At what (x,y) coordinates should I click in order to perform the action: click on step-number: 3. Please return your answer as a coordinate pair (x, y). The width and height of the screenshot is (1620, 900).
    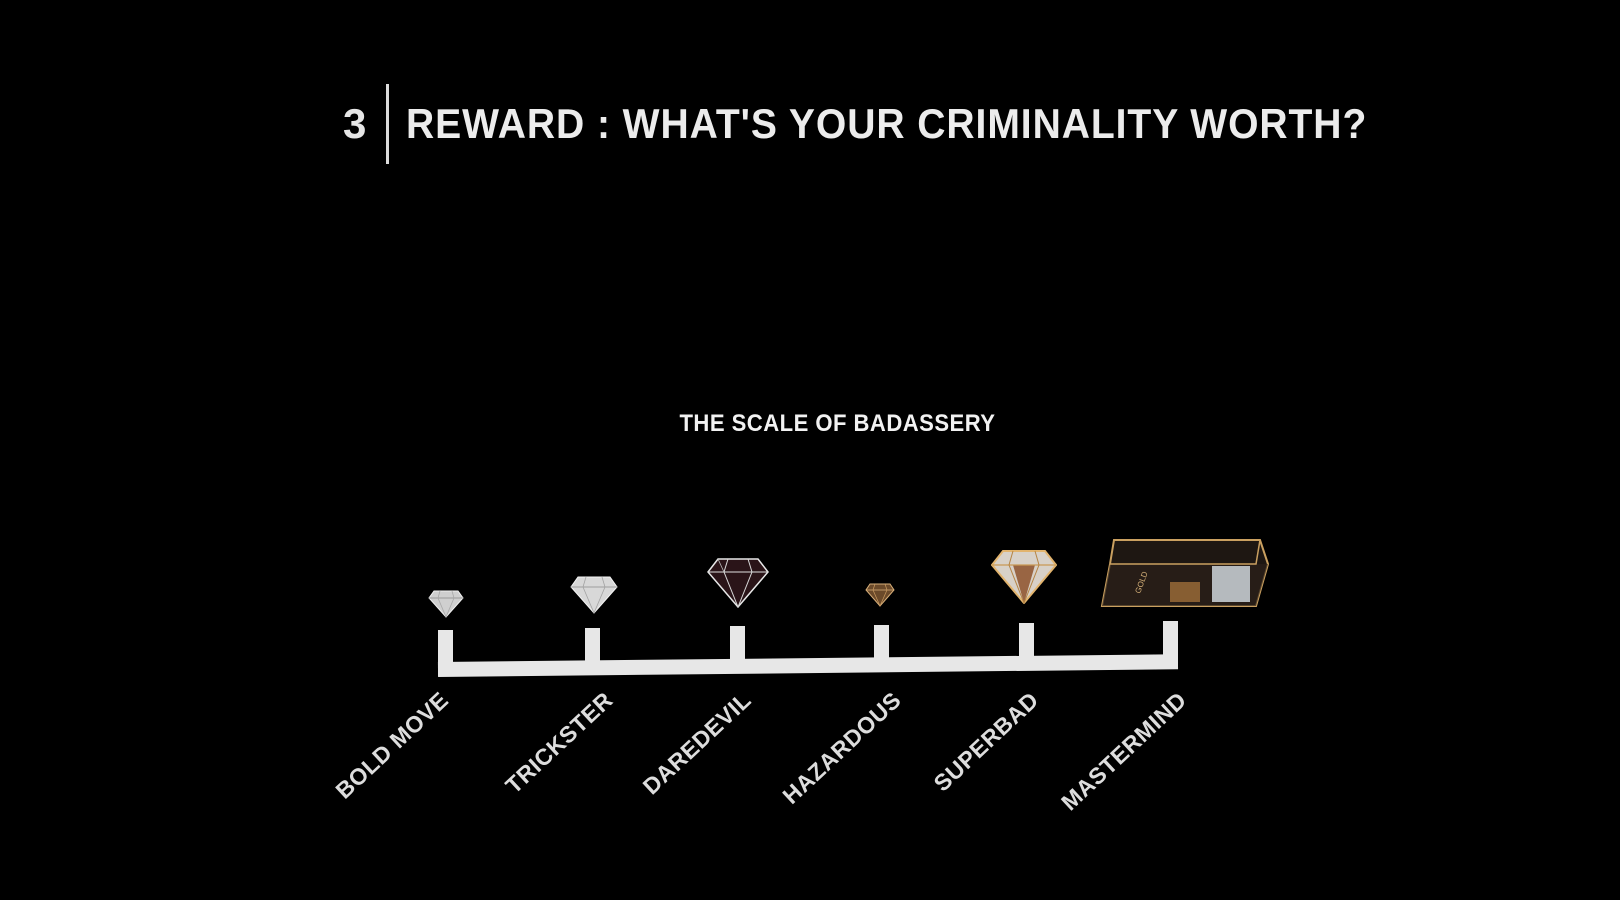
    Looking at the image, I should click on (355, 123).